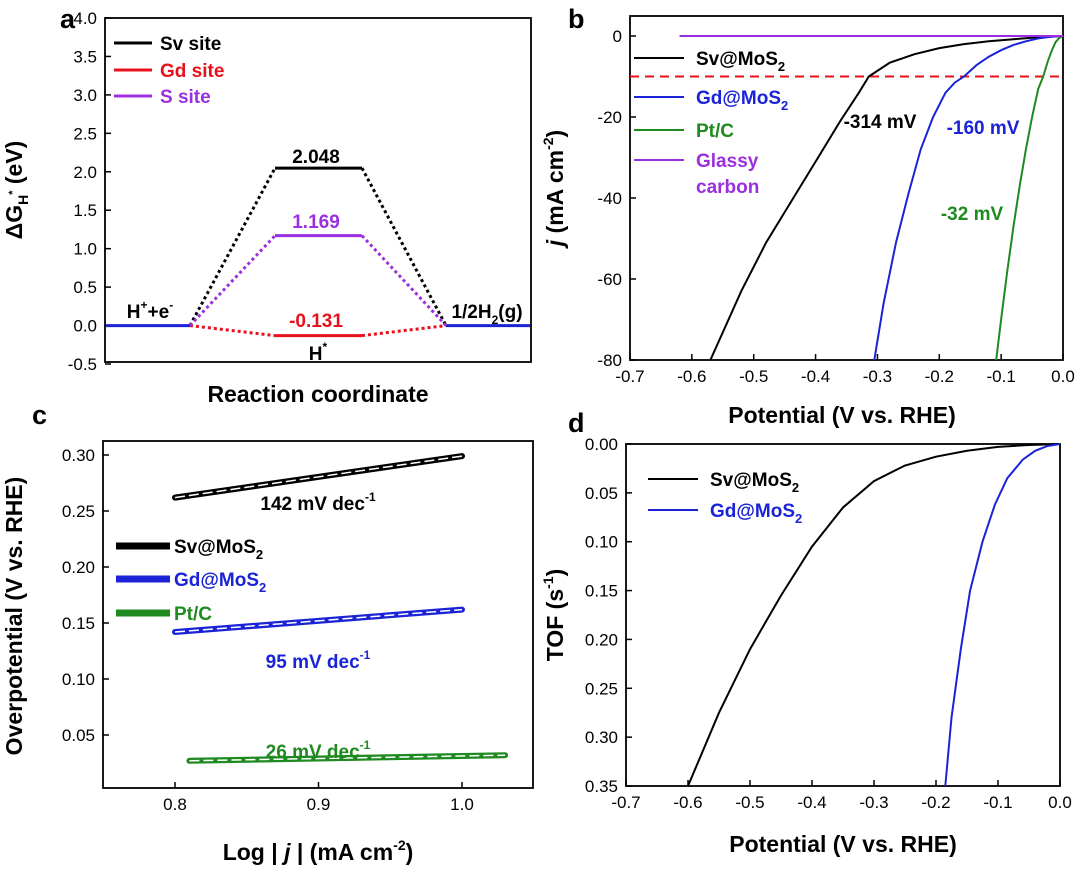 Image resolution: width=1080 pixels, height=872 pixels. I want to click on value-label-s: 1.169, so click(316, 222).